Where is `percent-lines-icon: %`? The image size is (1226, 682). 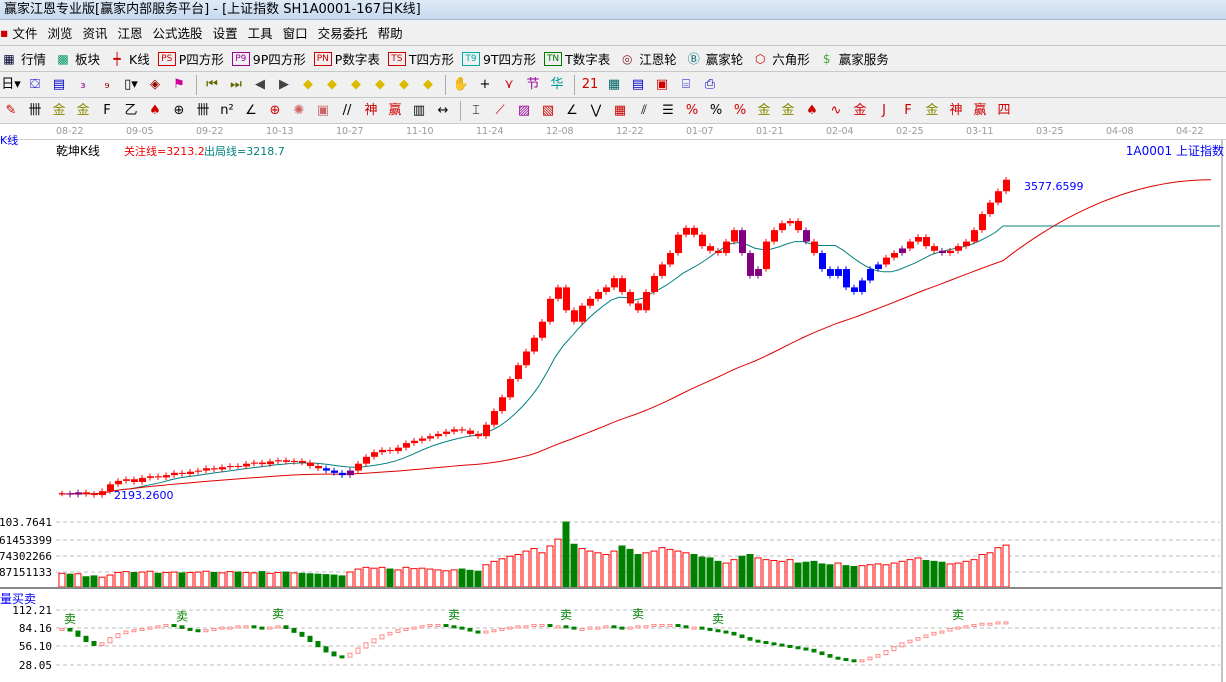 percent-lines-icon: % is located at coordinates (740, 110).